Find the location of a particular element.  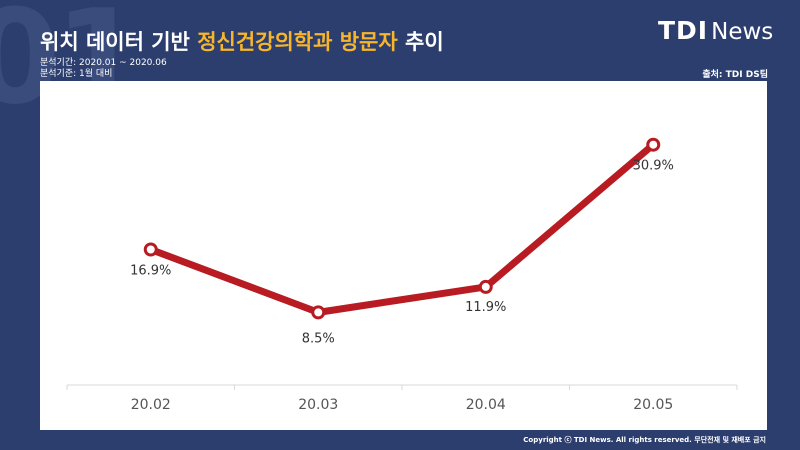

data-point-20.04 is located at coordinates (485, 286).